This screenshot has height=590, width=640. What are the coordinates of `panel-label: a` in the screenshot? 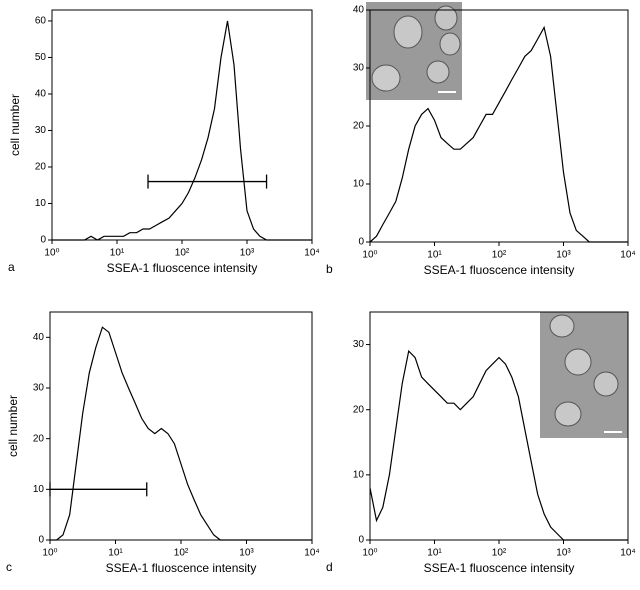 It's located at (11, 267).